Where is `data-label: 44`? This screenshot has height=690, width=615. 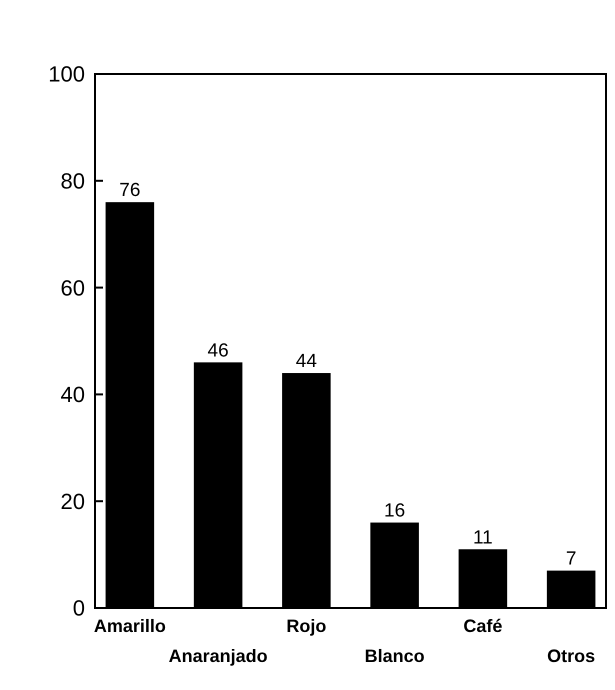
data-label: 44 is located at coordinates (307, 361).